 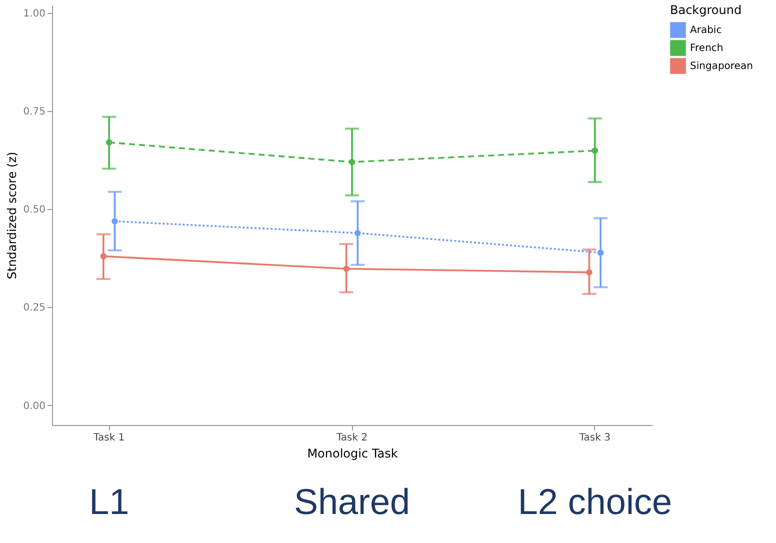 What do you see at coordinates (34, 308) in the screenshot?
I see `y-tick-label: 0.25` at bounding box center [34, 308].